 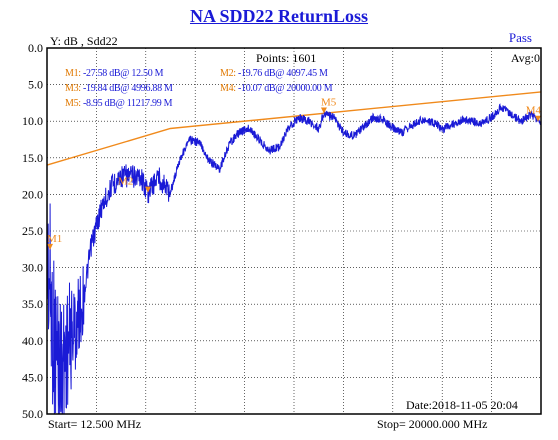 I want to click on y-tick-label: 15.0, so click(x=32, y=158).